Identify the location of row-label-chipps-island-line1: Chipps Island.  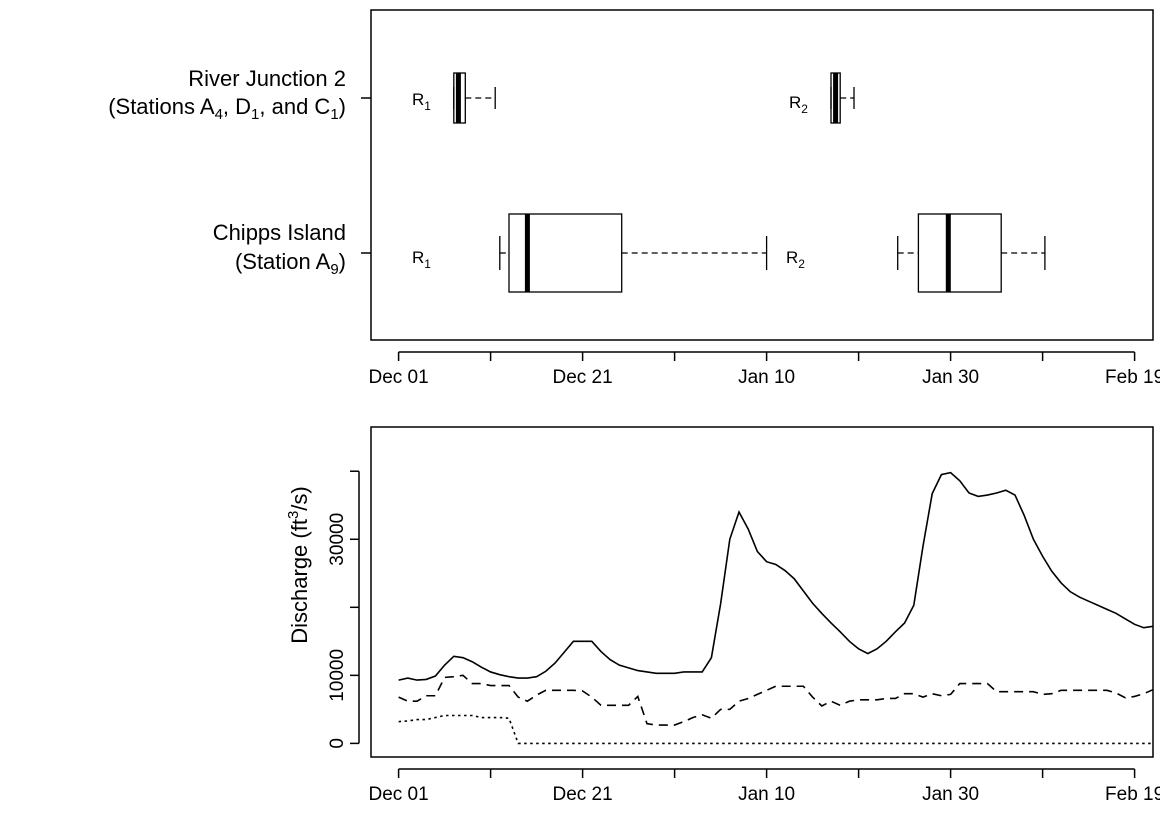
(279, 232).